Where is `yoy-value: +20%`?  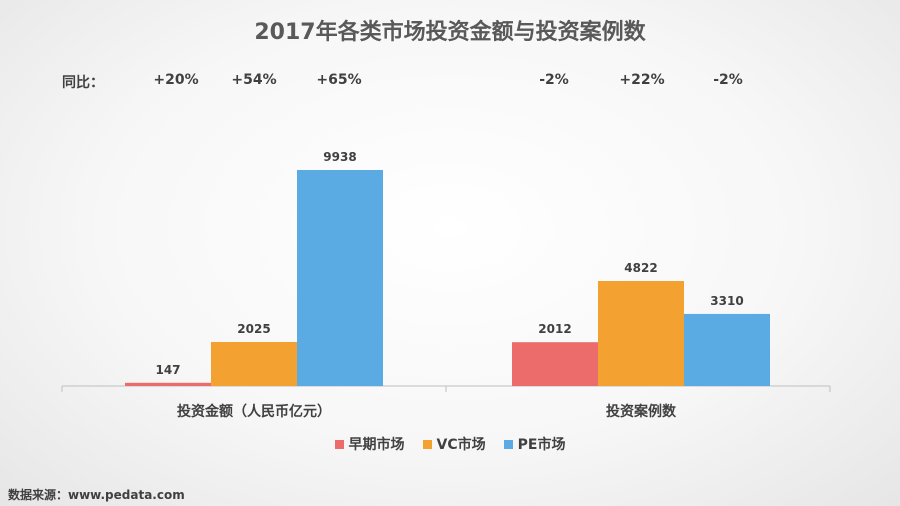 yoy-value: +20% is located at coordinates (176, 80).